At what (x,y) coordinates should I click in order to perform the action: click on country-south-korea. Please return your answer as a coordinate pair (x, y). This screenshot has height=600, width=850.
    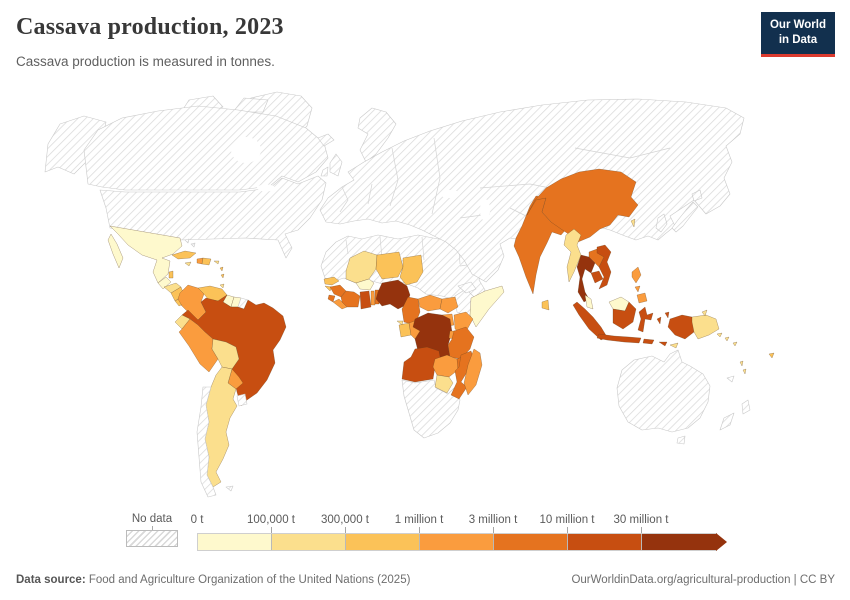
    Looking at the image, I should click on (661, 223).